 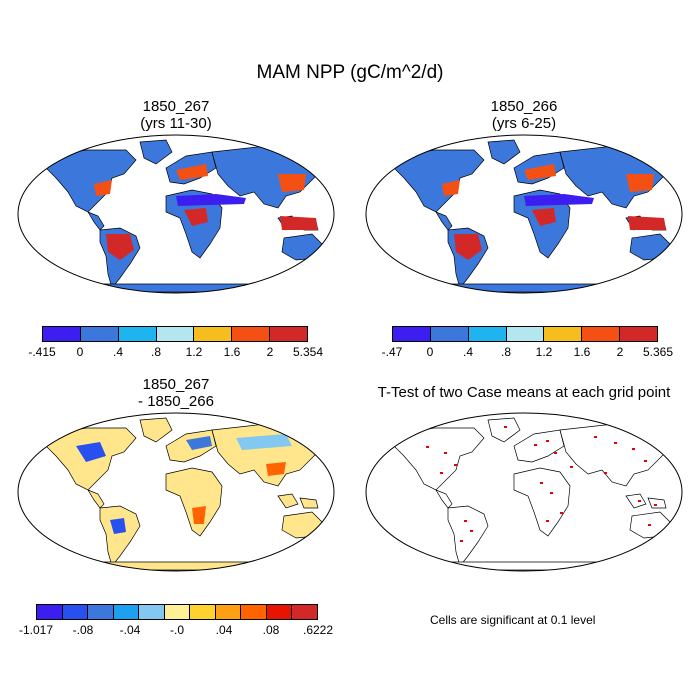 I want to click on colorbar-tick-label: 5.365, so click(x=658, y=352).